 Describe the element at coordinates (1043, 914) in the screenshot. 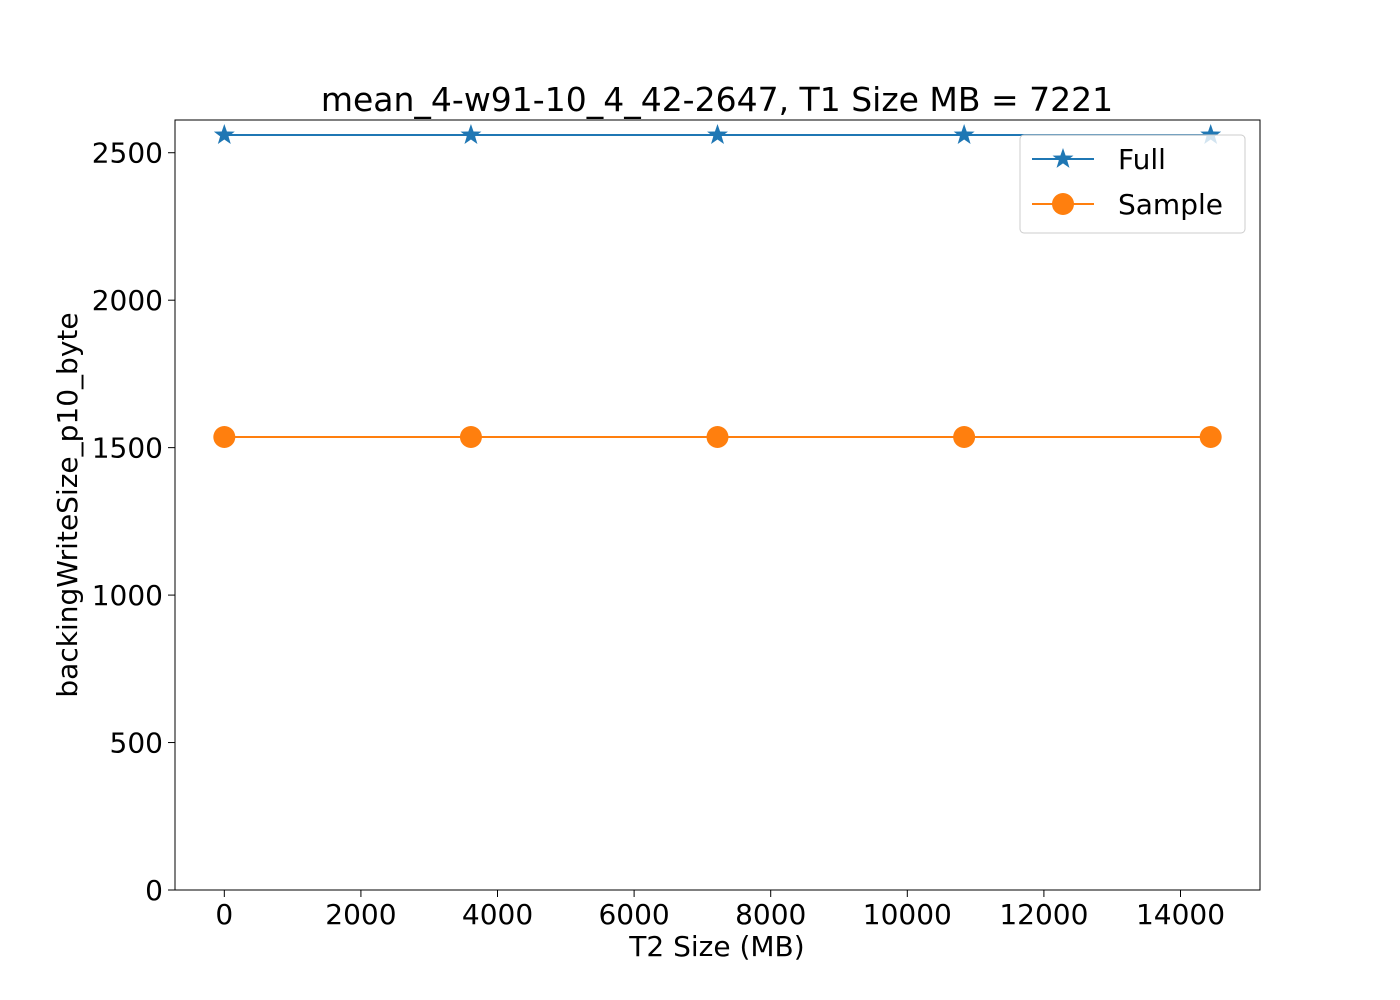

I see `x-tick-label: 12000` at that location.